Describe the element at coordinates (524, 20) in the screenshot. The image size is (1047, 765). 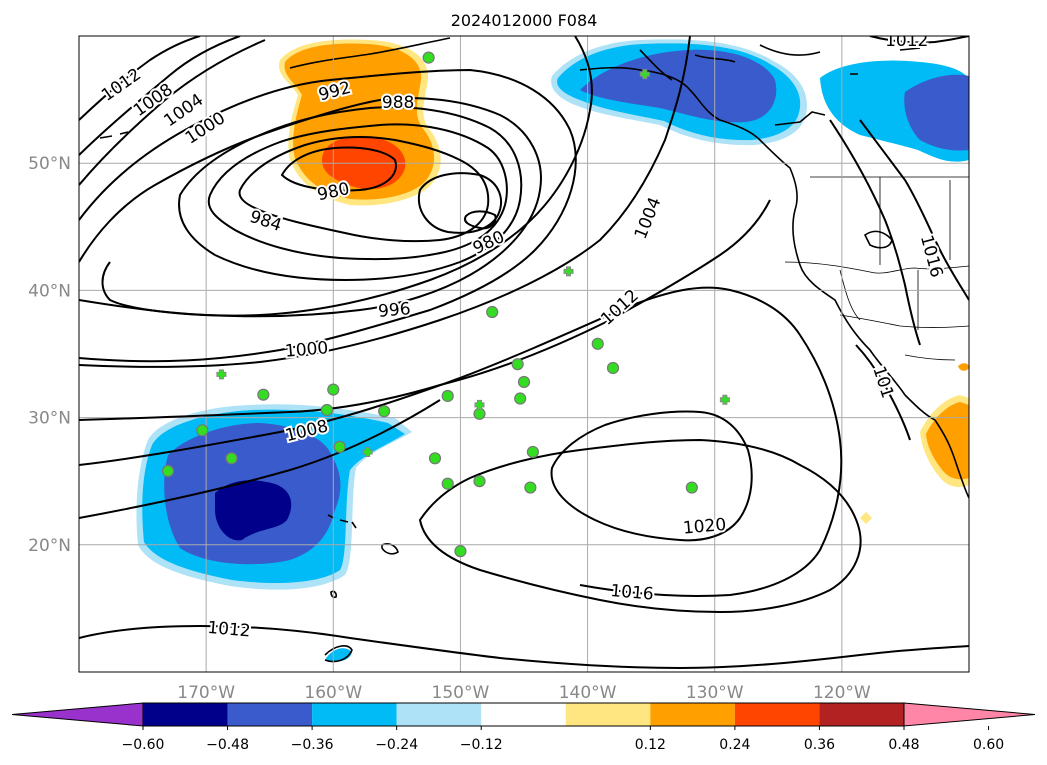
I see `chart-title: 2024012000 F084` at that location.